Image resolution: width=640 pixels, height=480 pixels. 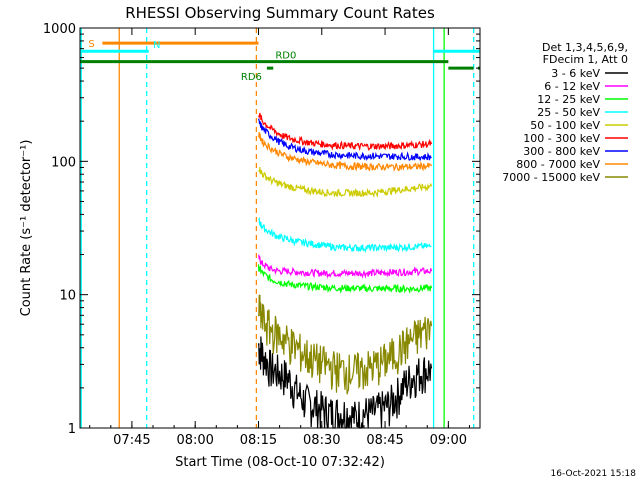 I want to click on chart-title: RHESSI Observing Summary Count Rates, so click(x=280, y=13).